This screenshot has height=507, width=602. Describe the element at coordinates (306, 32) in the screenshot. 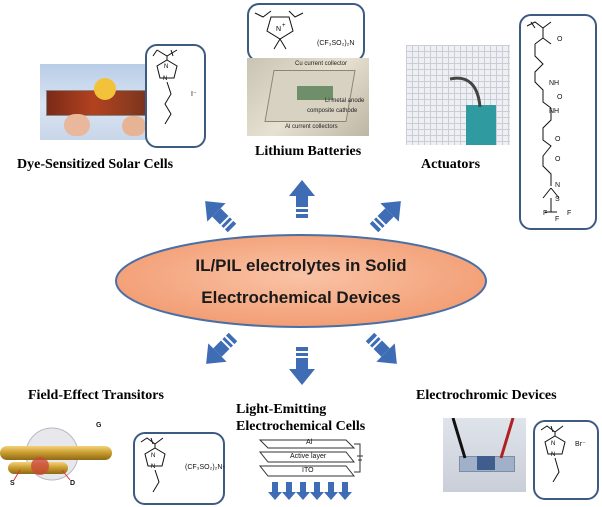

I see `lithium-chem-frame: N + (CF₃SO₂)₂N` at that location.